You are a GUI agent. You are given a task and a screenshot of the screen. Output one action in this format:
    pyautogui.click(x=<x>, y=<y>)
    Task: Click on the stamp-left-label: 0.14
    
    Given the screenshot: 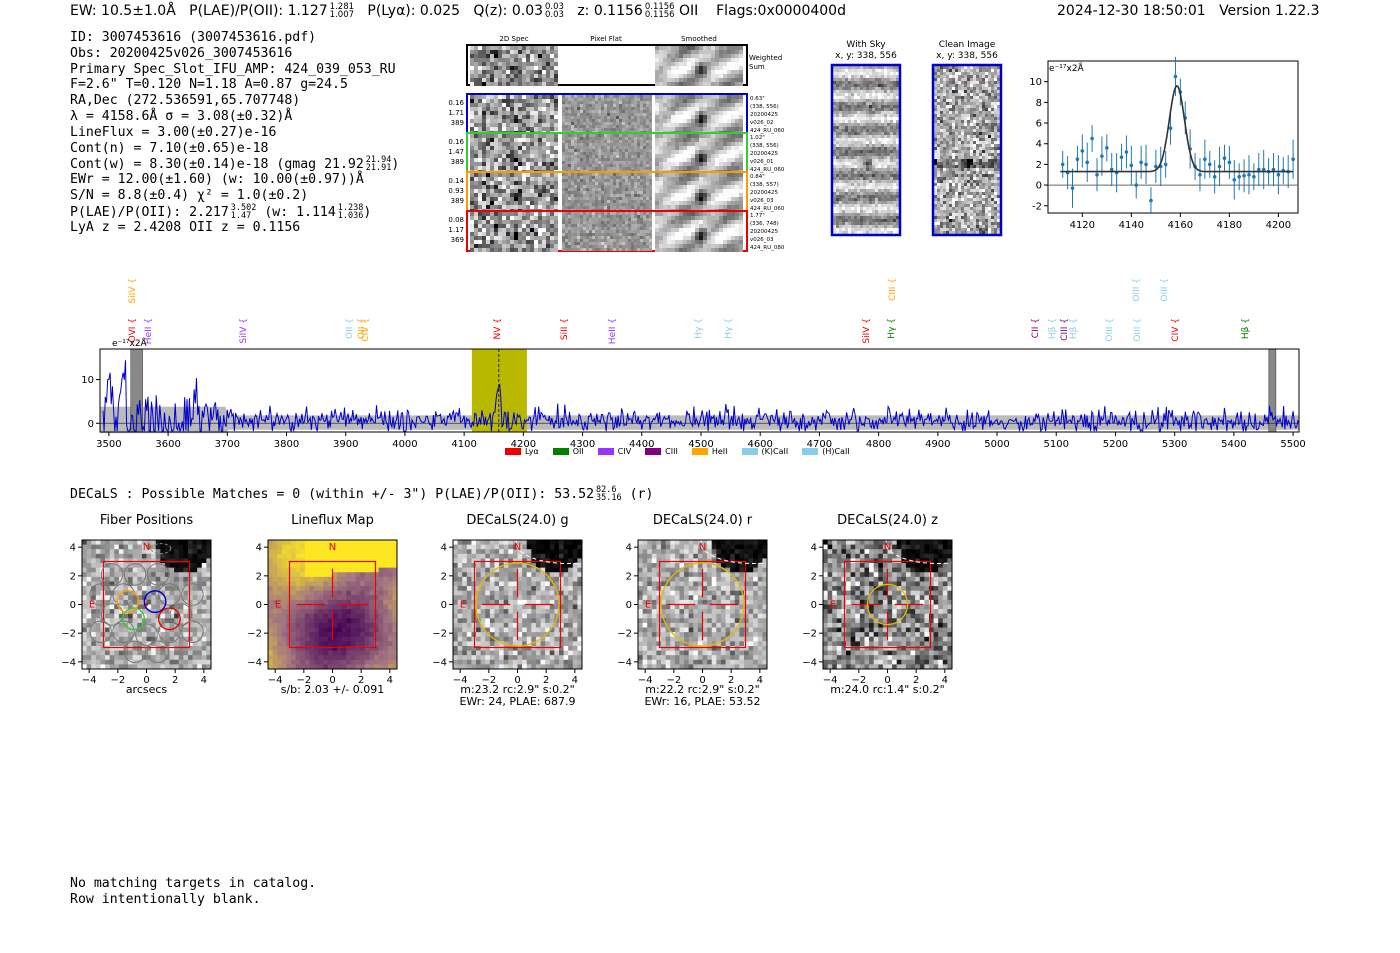 What is the action you would take?
    pyautogui.click(x=456, y=181)
    